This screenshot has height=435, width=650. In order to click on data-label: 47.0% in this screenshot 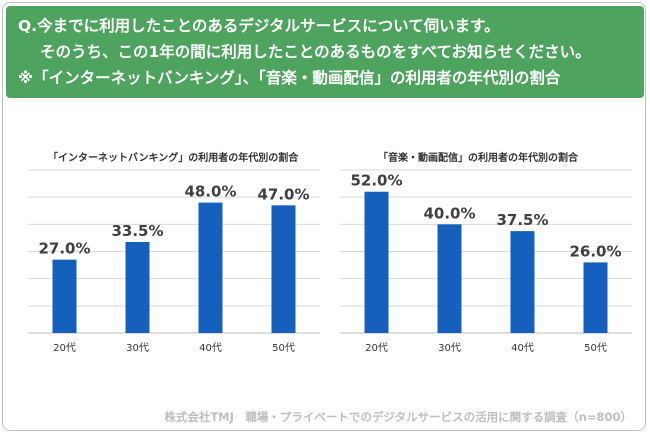, I will do `click(283, 194)`.